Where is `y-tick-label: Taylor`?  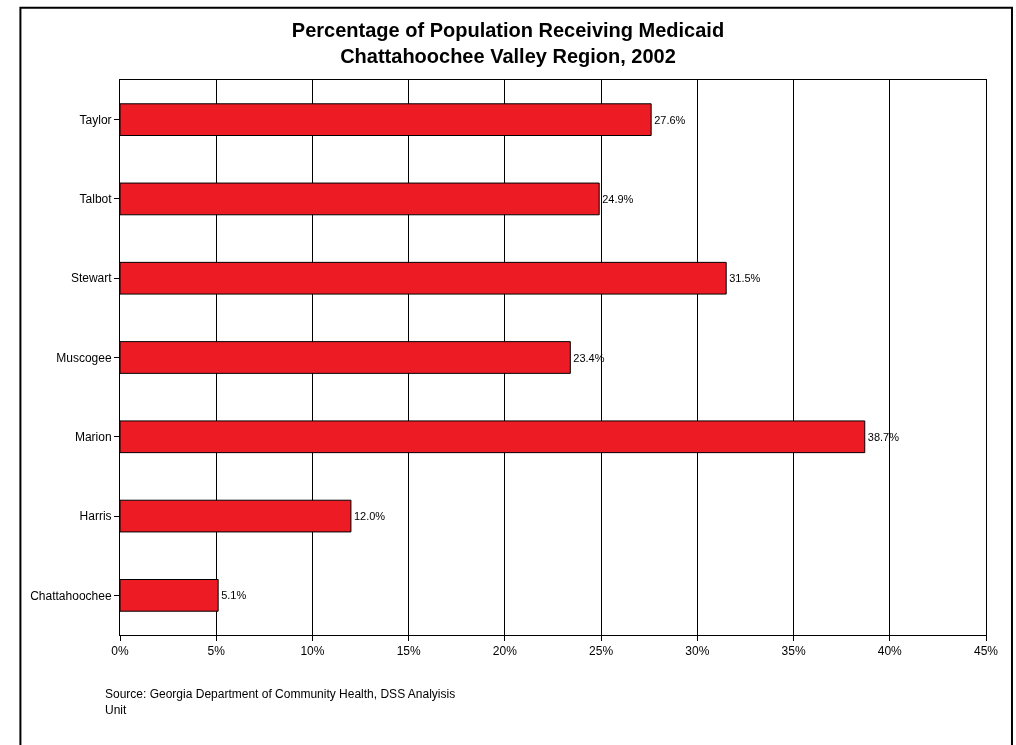
y-tick-label: Taylor is located at coordinates (95, 119).